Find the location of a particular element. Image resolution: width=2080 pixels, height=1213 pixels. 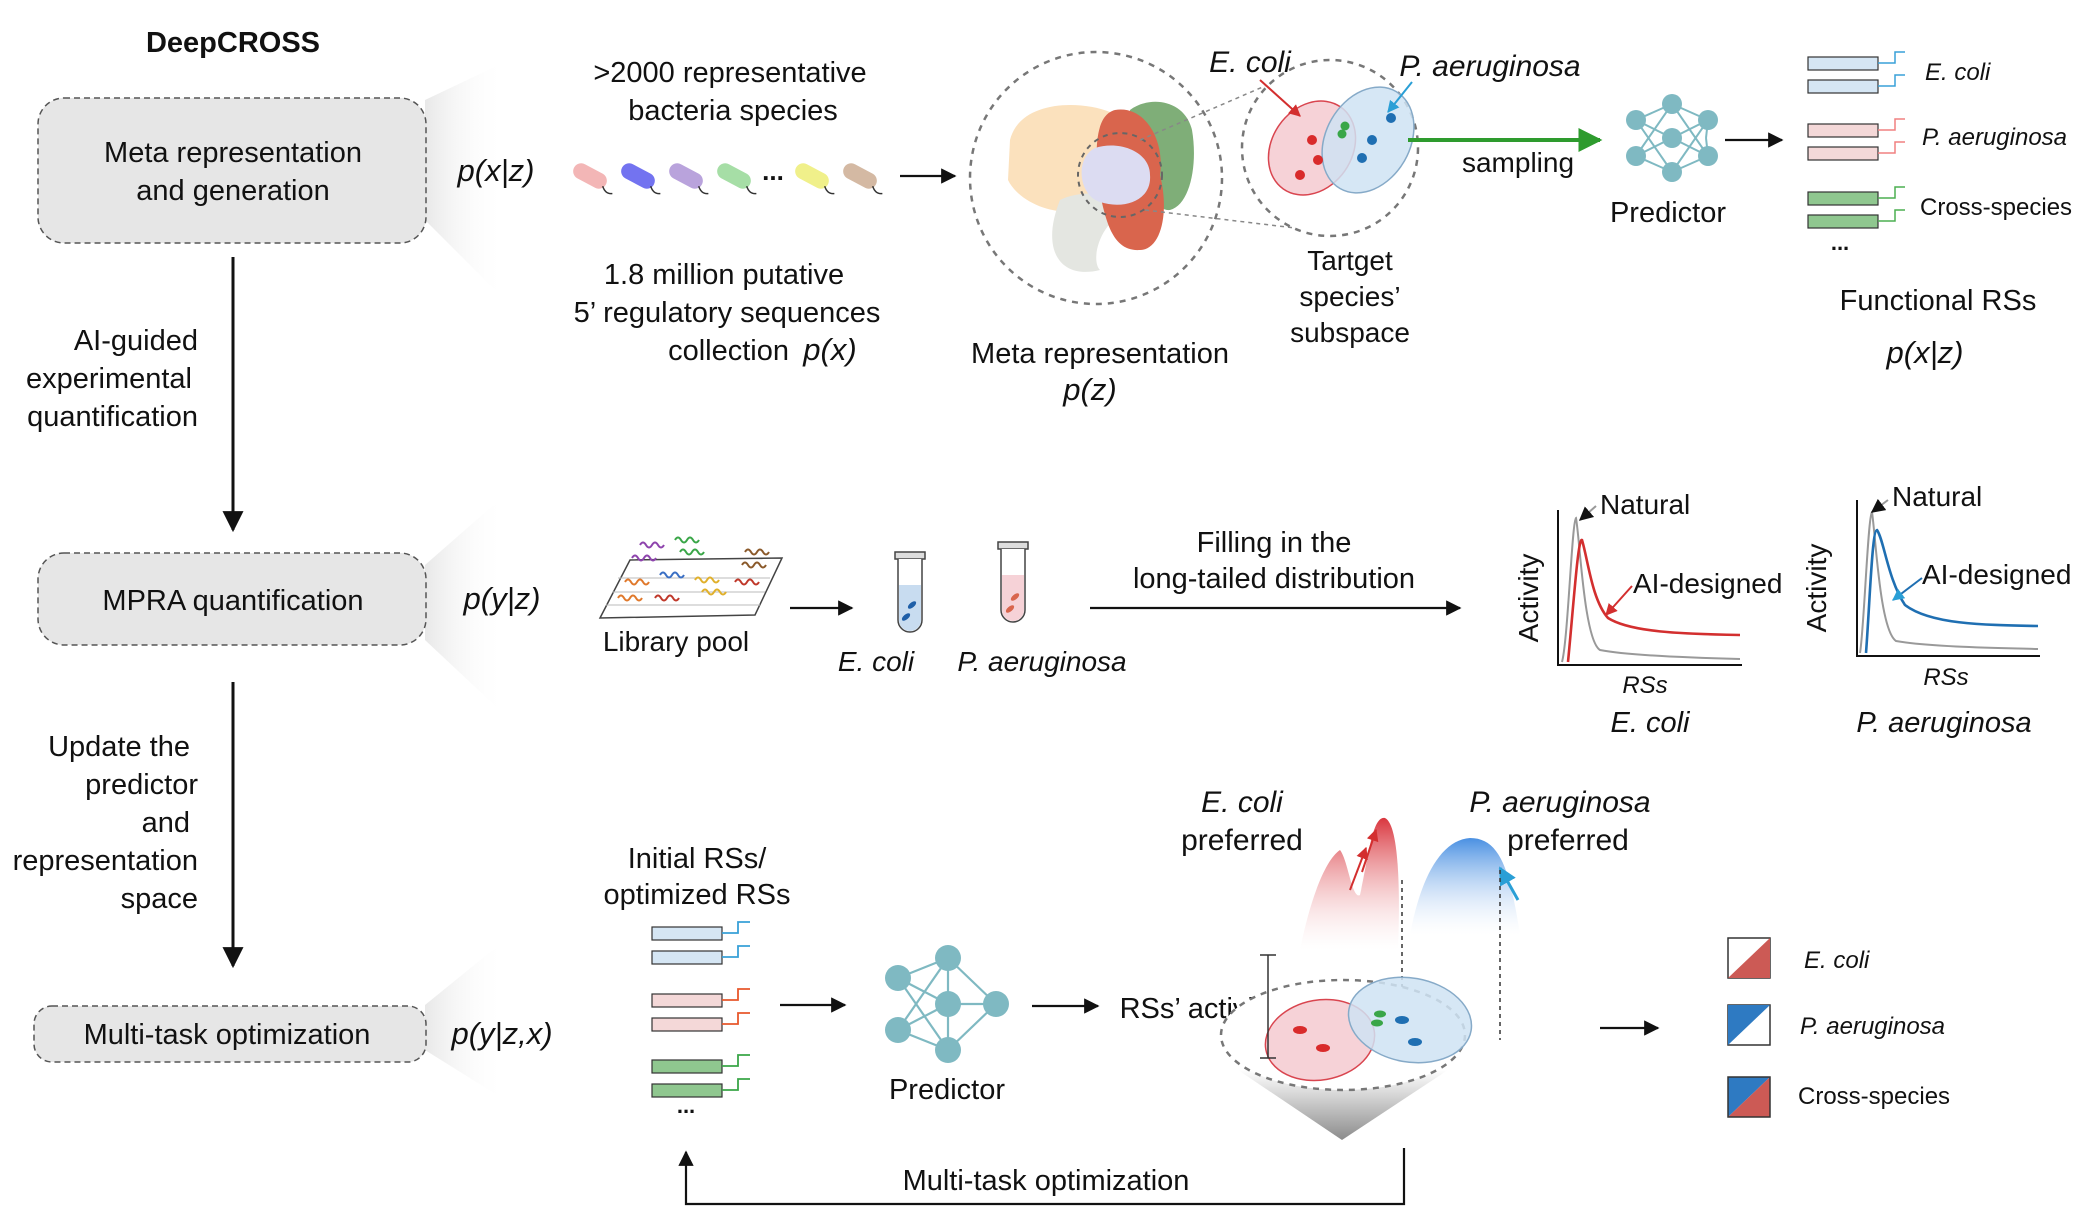

filling-line2: long-tailed distribution is located at coordinates (1274, 579).